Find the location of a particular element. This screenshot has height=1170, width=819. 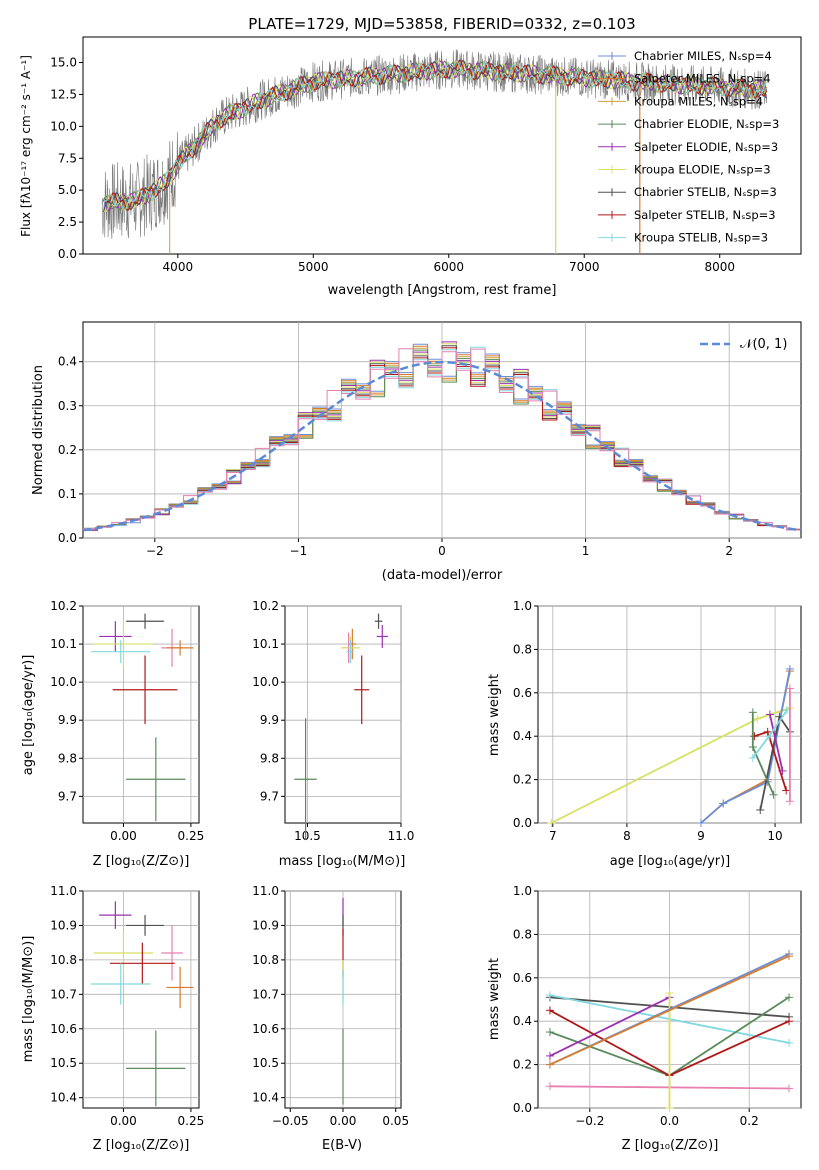

mass-ebv-ytick-label: 11.0 is located at coordinates (265, 891).